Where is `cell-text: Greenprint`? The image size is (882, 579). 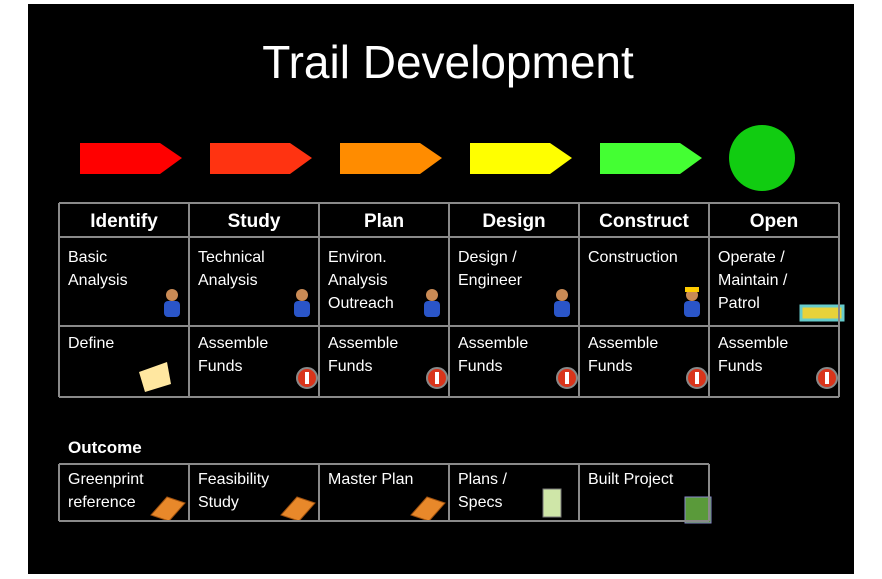
cell-text: Greenprint is located at coordinates (106, 479).